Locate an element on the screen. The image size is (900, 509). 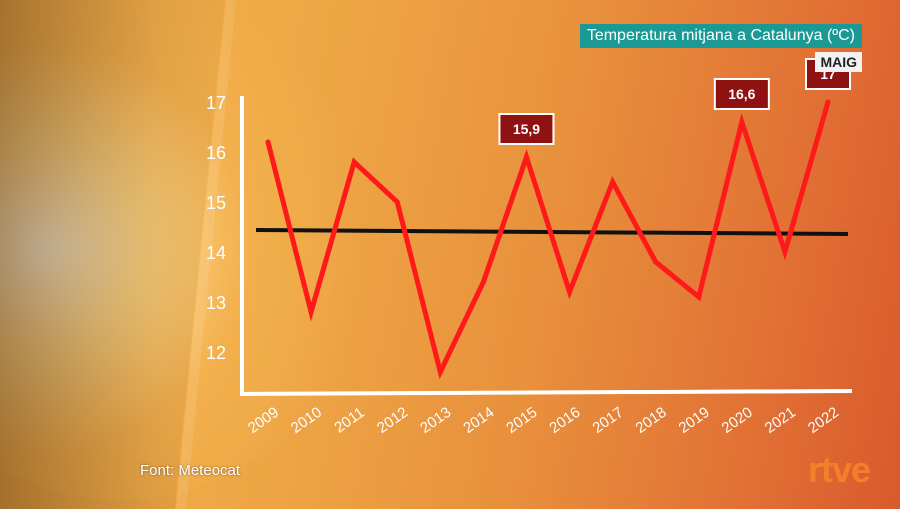
x-axis is located at coordinates (546, 392).